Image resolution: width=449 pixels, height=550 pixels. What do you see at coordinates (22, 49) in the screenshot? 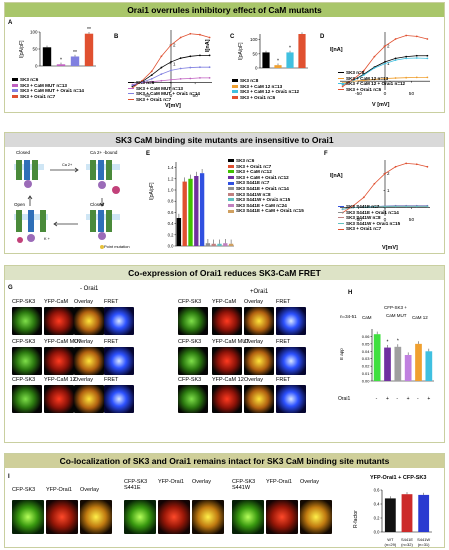
I see `axis-label-a-y: I[pA/pF]` at bounding box center [22, 49].